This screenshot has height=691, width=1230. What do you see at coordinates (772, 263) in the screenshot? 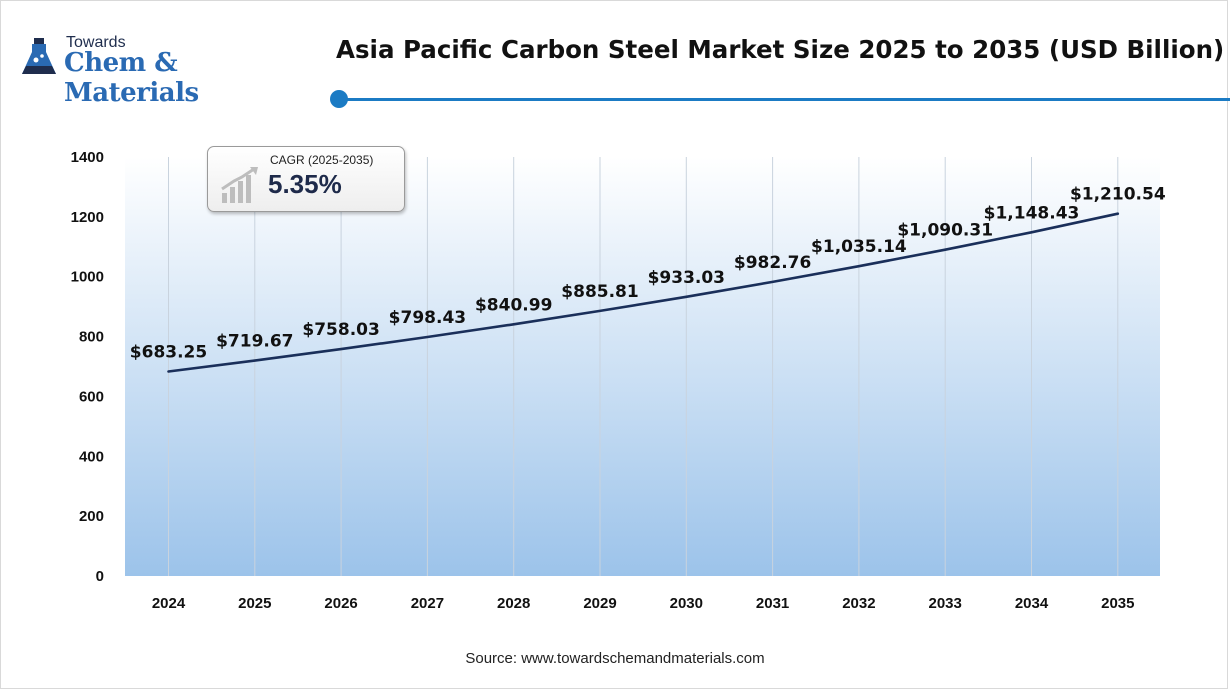
I see `data-label: $982.76` at bounding box center [772, 263].